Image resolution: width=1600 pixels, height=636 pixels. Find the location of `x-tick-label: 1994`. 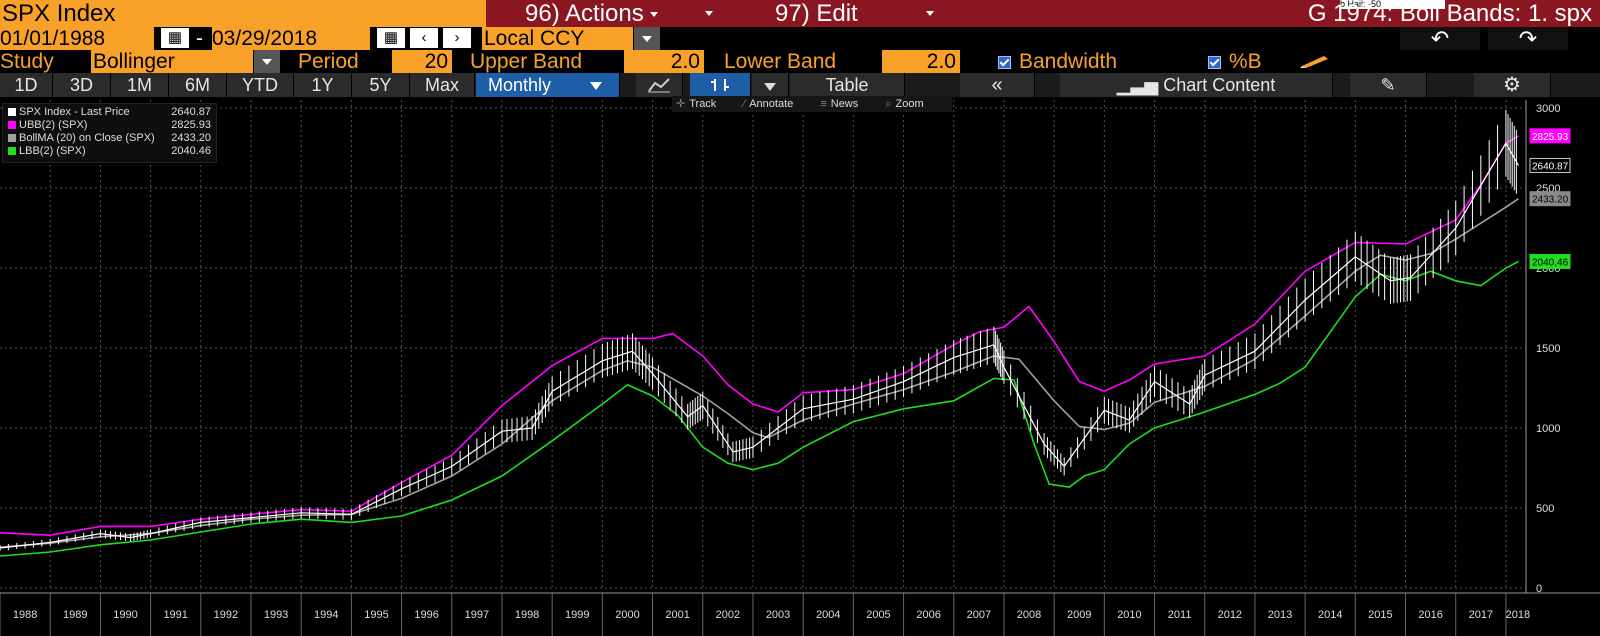

x-tick-label: 1994 is located at coordinates (326, 615).